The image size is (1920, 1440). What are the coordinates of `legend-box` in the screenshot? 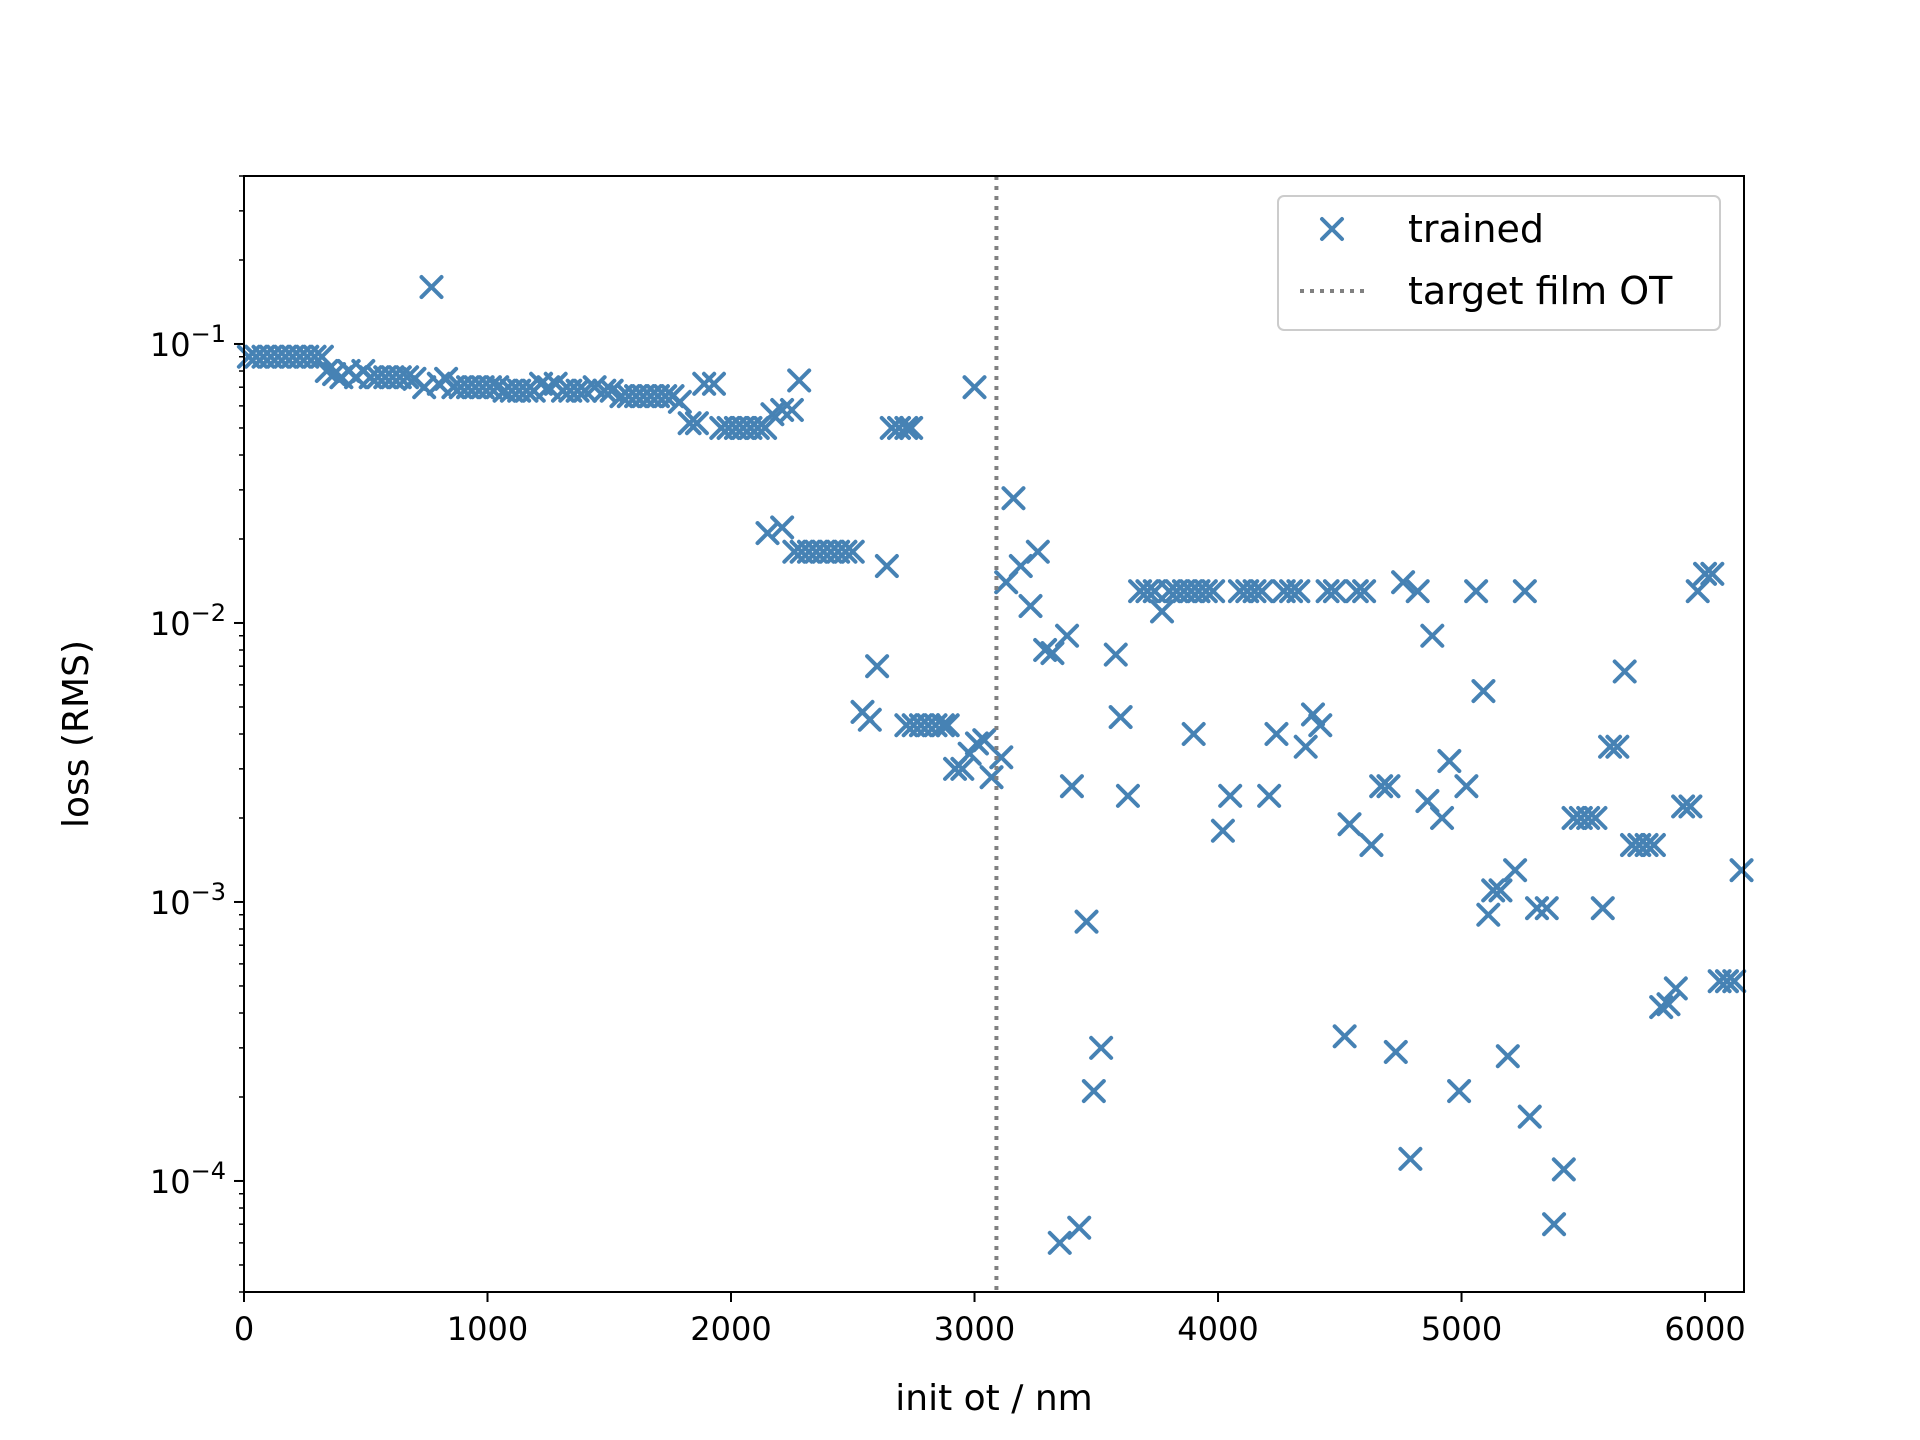 It's located at (1499, 263).